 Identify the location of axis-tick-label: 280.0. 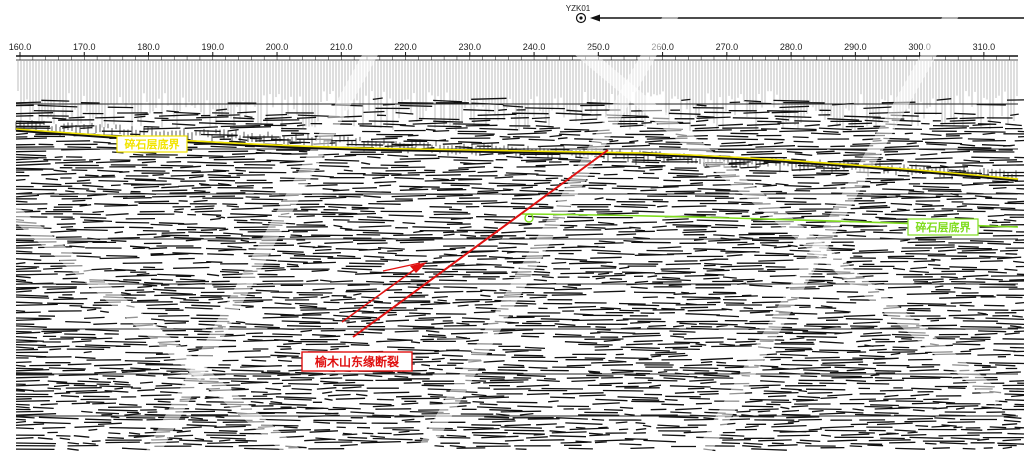
(791, 47).